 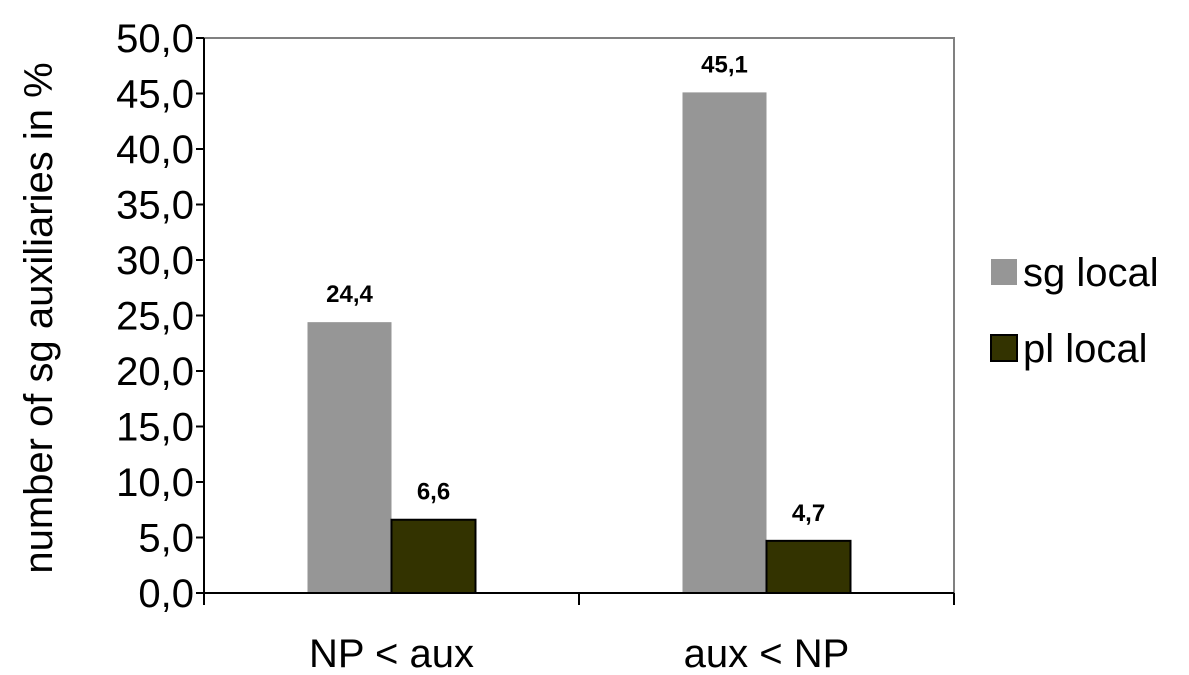 I want to click on y-tick-label: 30,0, so click(x=155, y=261).